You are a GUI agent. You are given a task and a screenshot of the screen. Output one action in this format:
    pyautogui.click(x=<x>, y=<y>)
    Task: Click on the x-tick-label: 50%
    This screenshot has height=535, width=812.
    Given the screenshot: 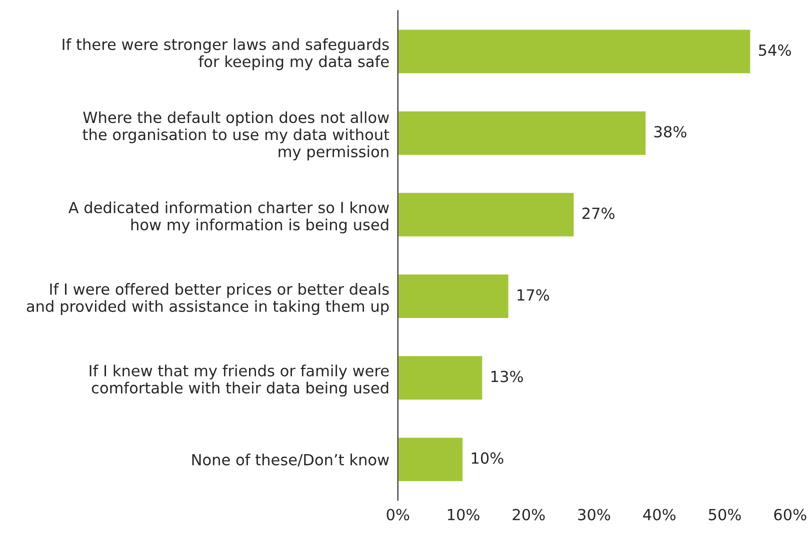 What is the action you would take?
    pyautogui.click(x=724, y=514)
    